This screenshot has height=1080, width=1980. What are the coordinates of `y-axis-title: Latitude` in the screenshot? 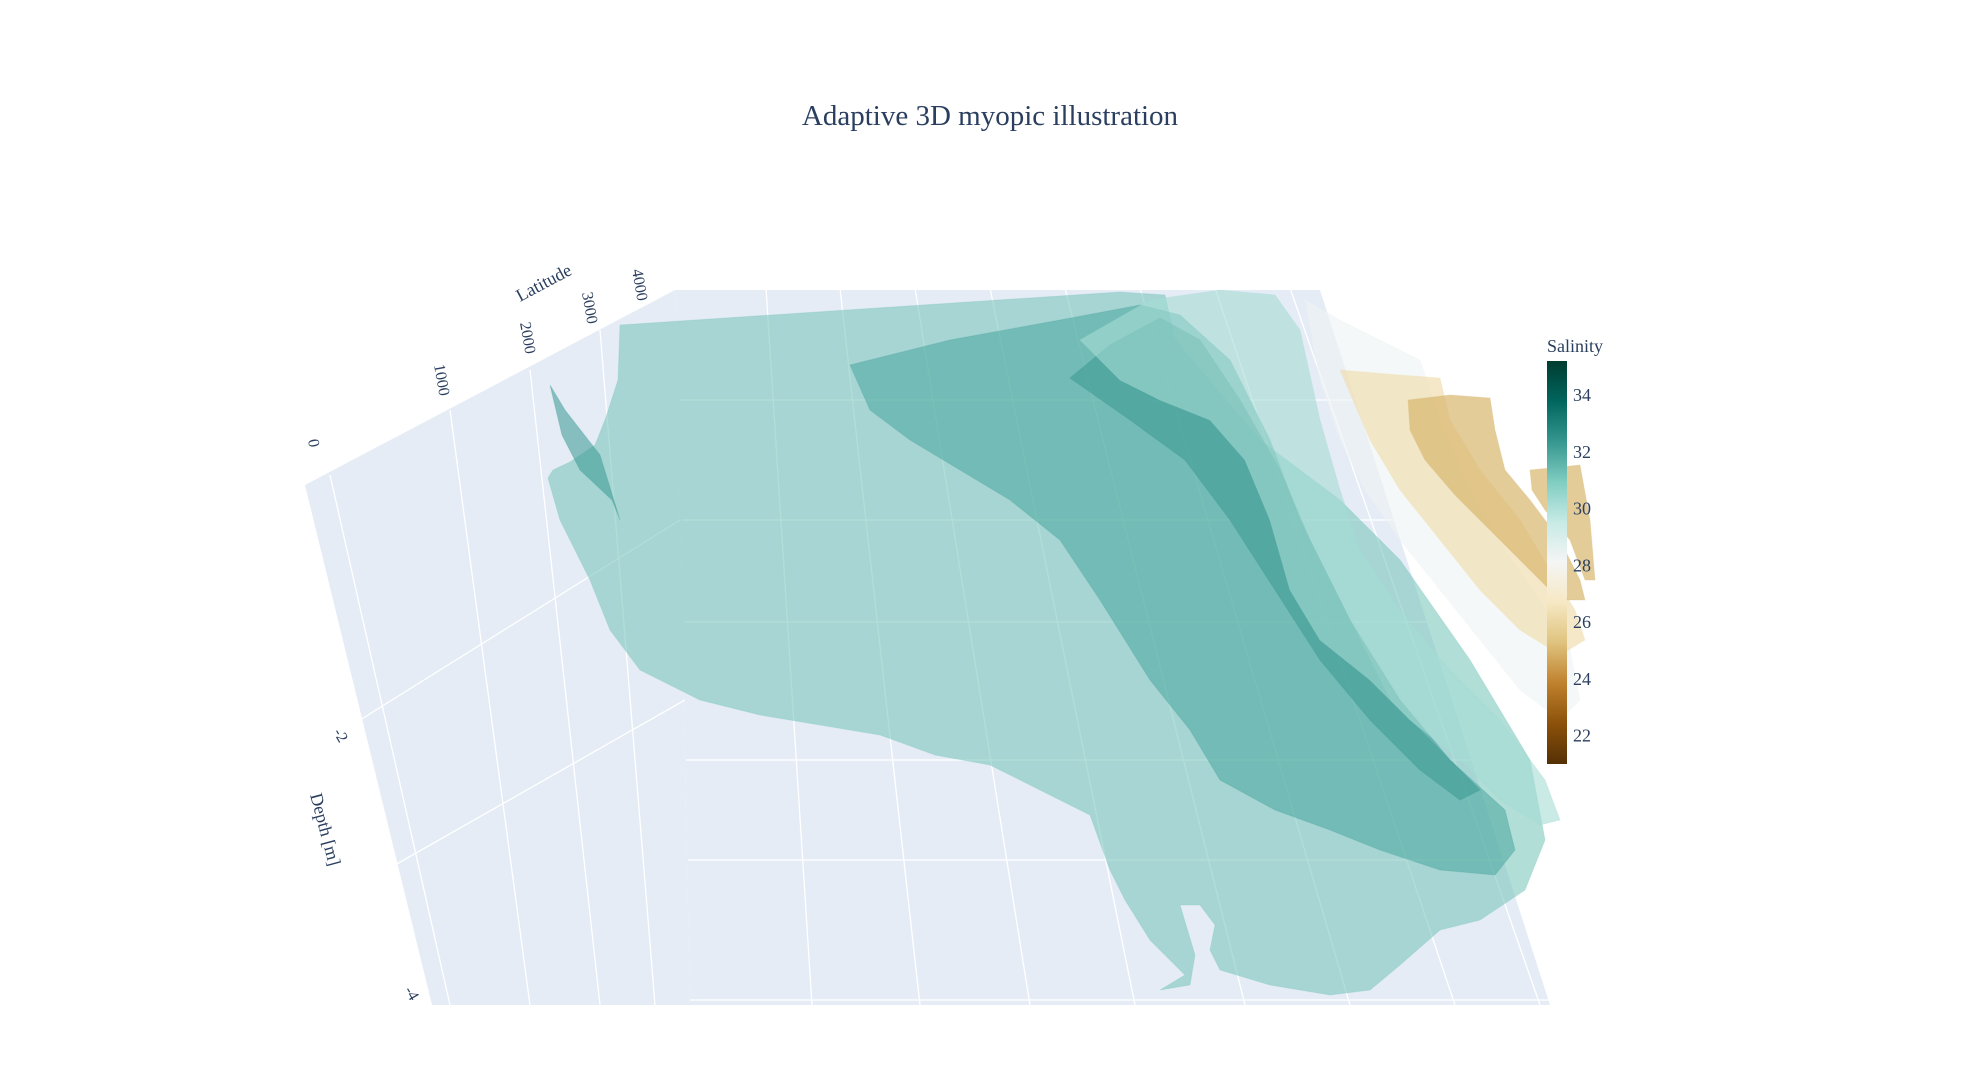 It's located at (543, 283).